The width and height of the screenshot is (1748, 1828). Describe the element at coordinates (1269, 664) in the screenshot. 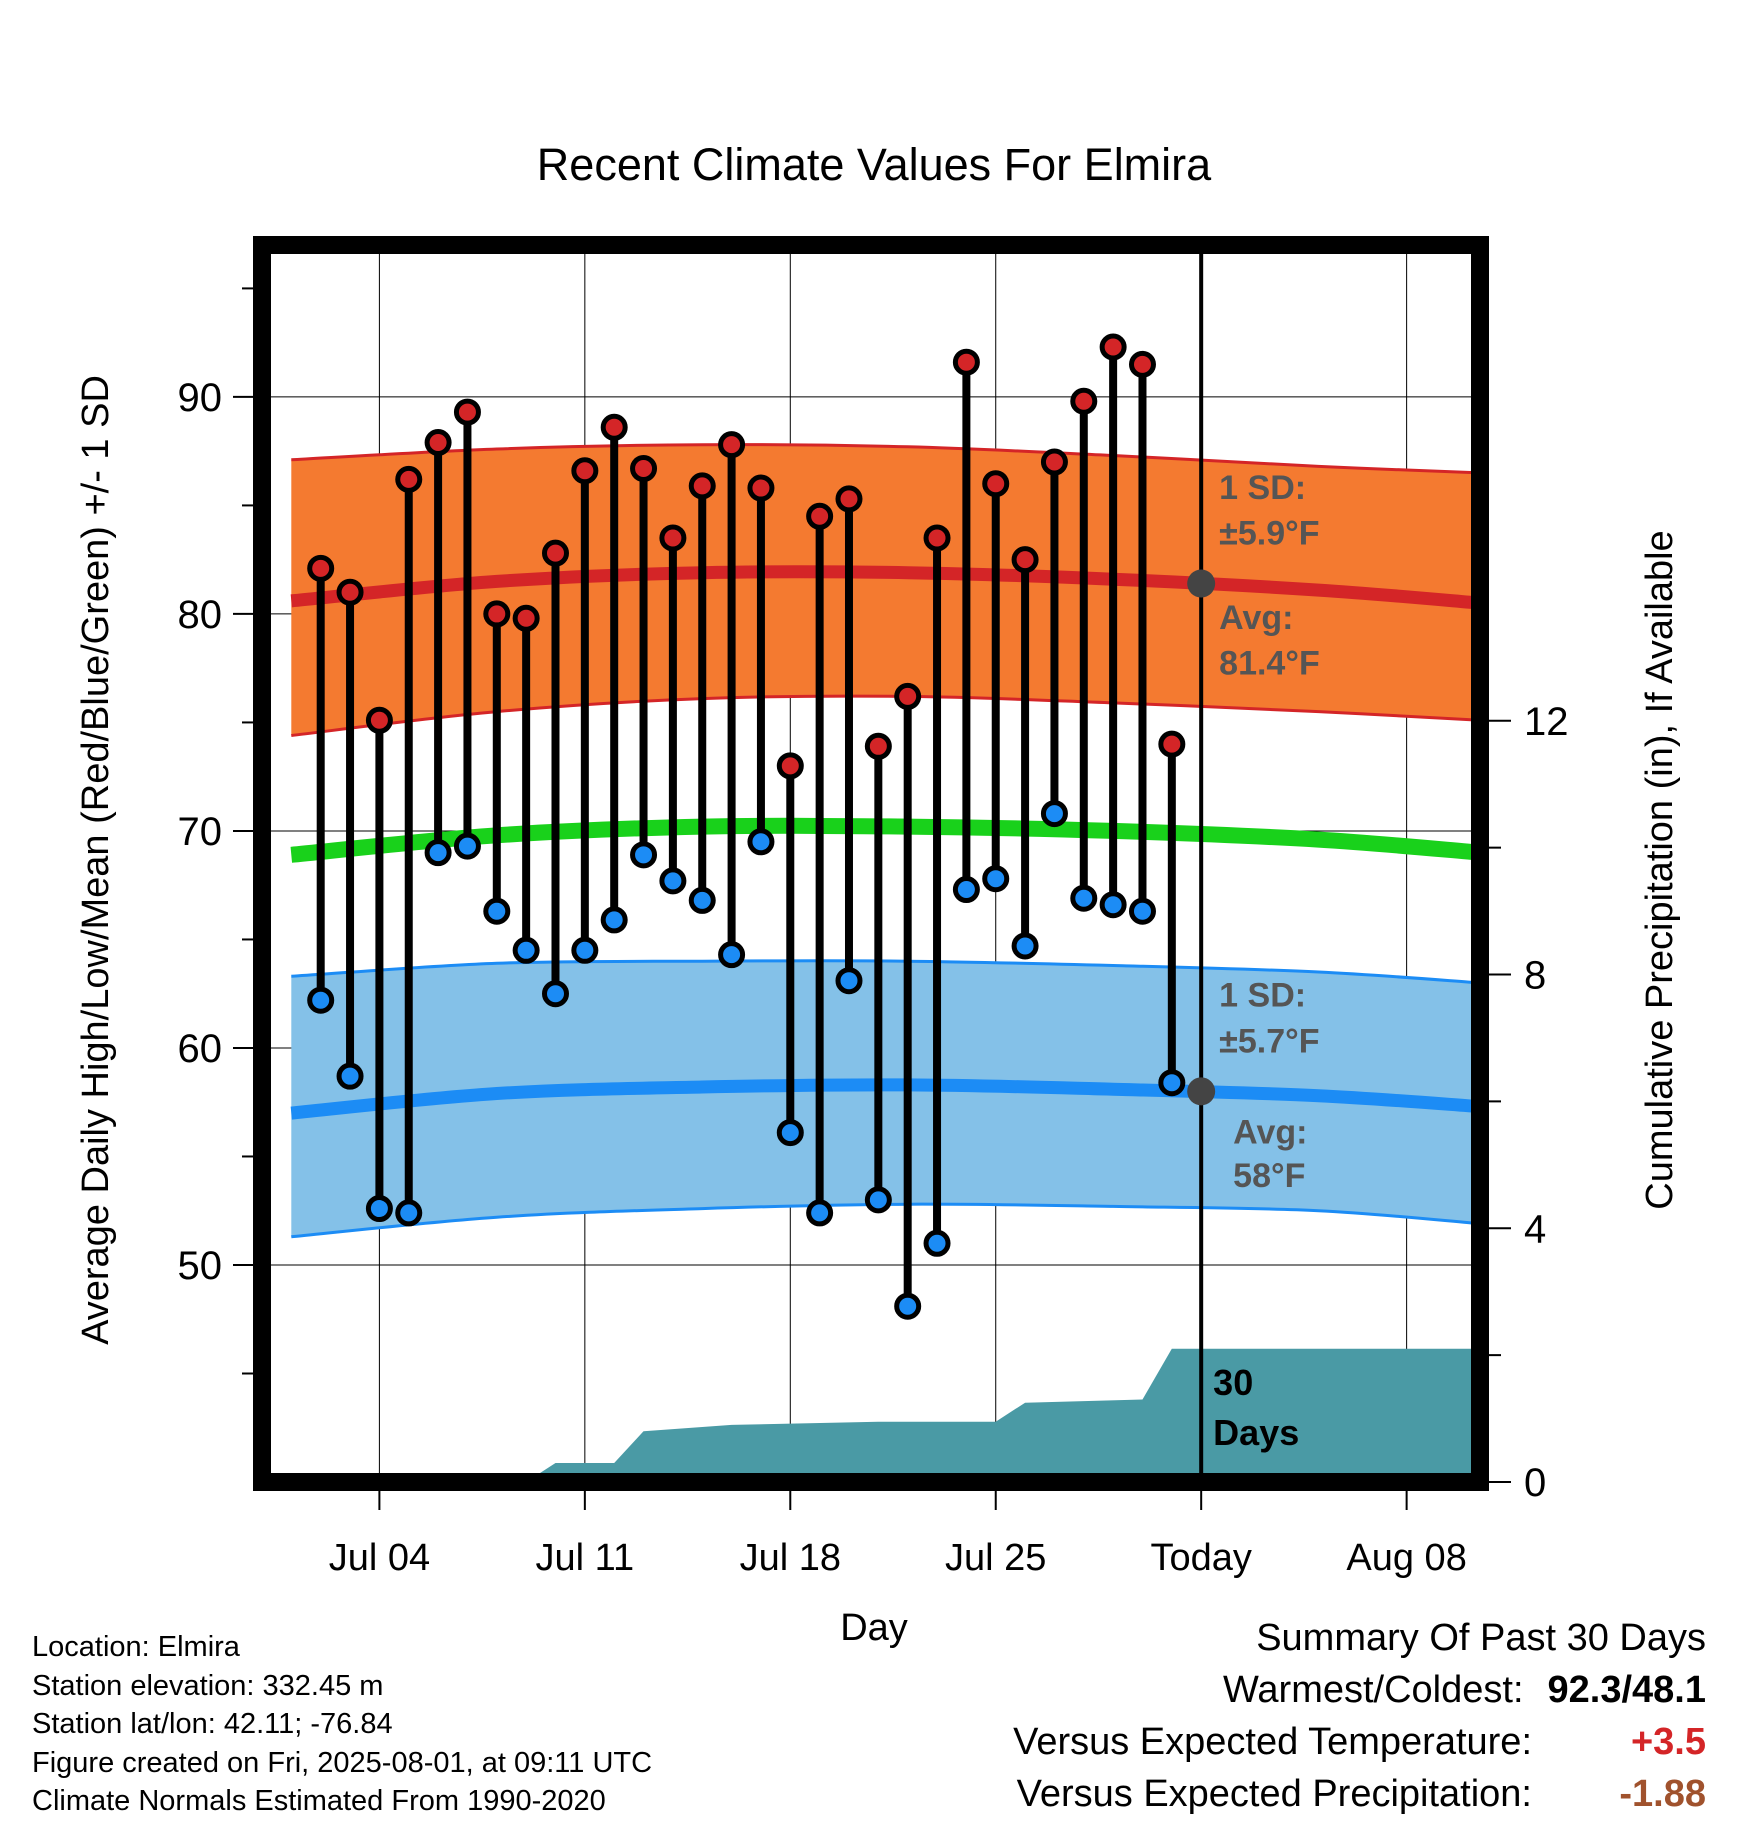

I see `high-avg-value: 81.4°F` at that location.